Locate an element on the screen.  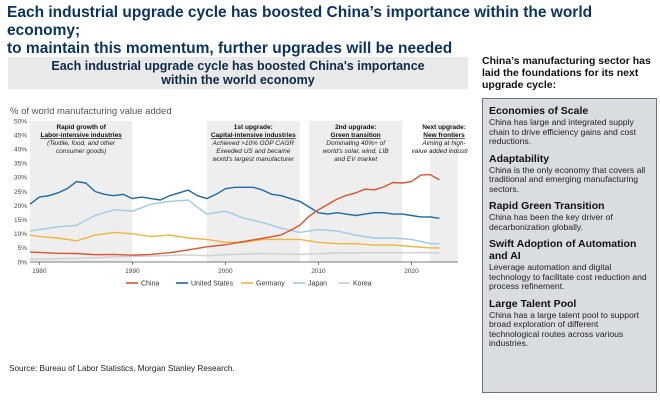
y-tick-label: 5% is located at coordinates (23, 248).